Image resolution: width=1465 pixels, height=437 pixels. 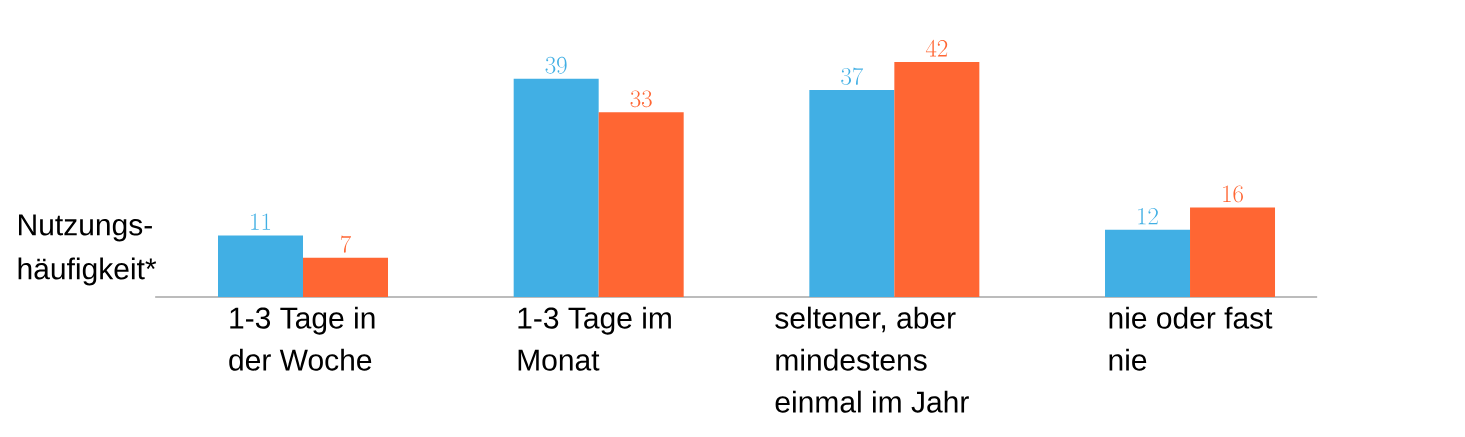 What do you see at coordinates (641, 99) in the screenshot?
I see `data-label: 33` at bounding box center [641, 99].